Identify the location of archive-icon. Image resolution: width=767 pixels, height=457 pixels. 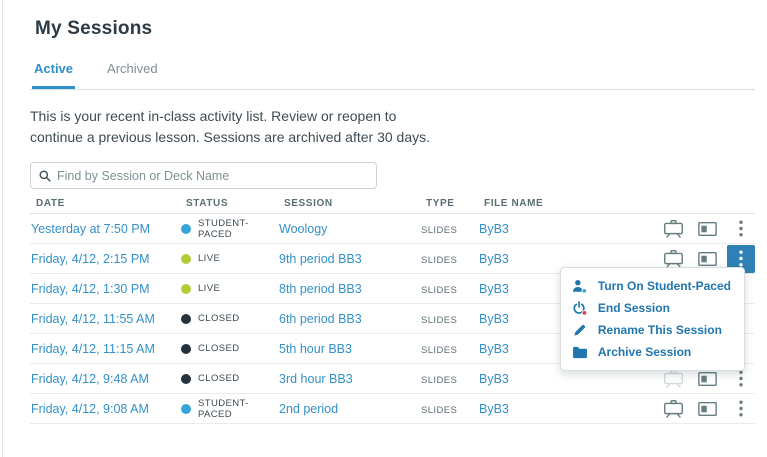
(580, 352).